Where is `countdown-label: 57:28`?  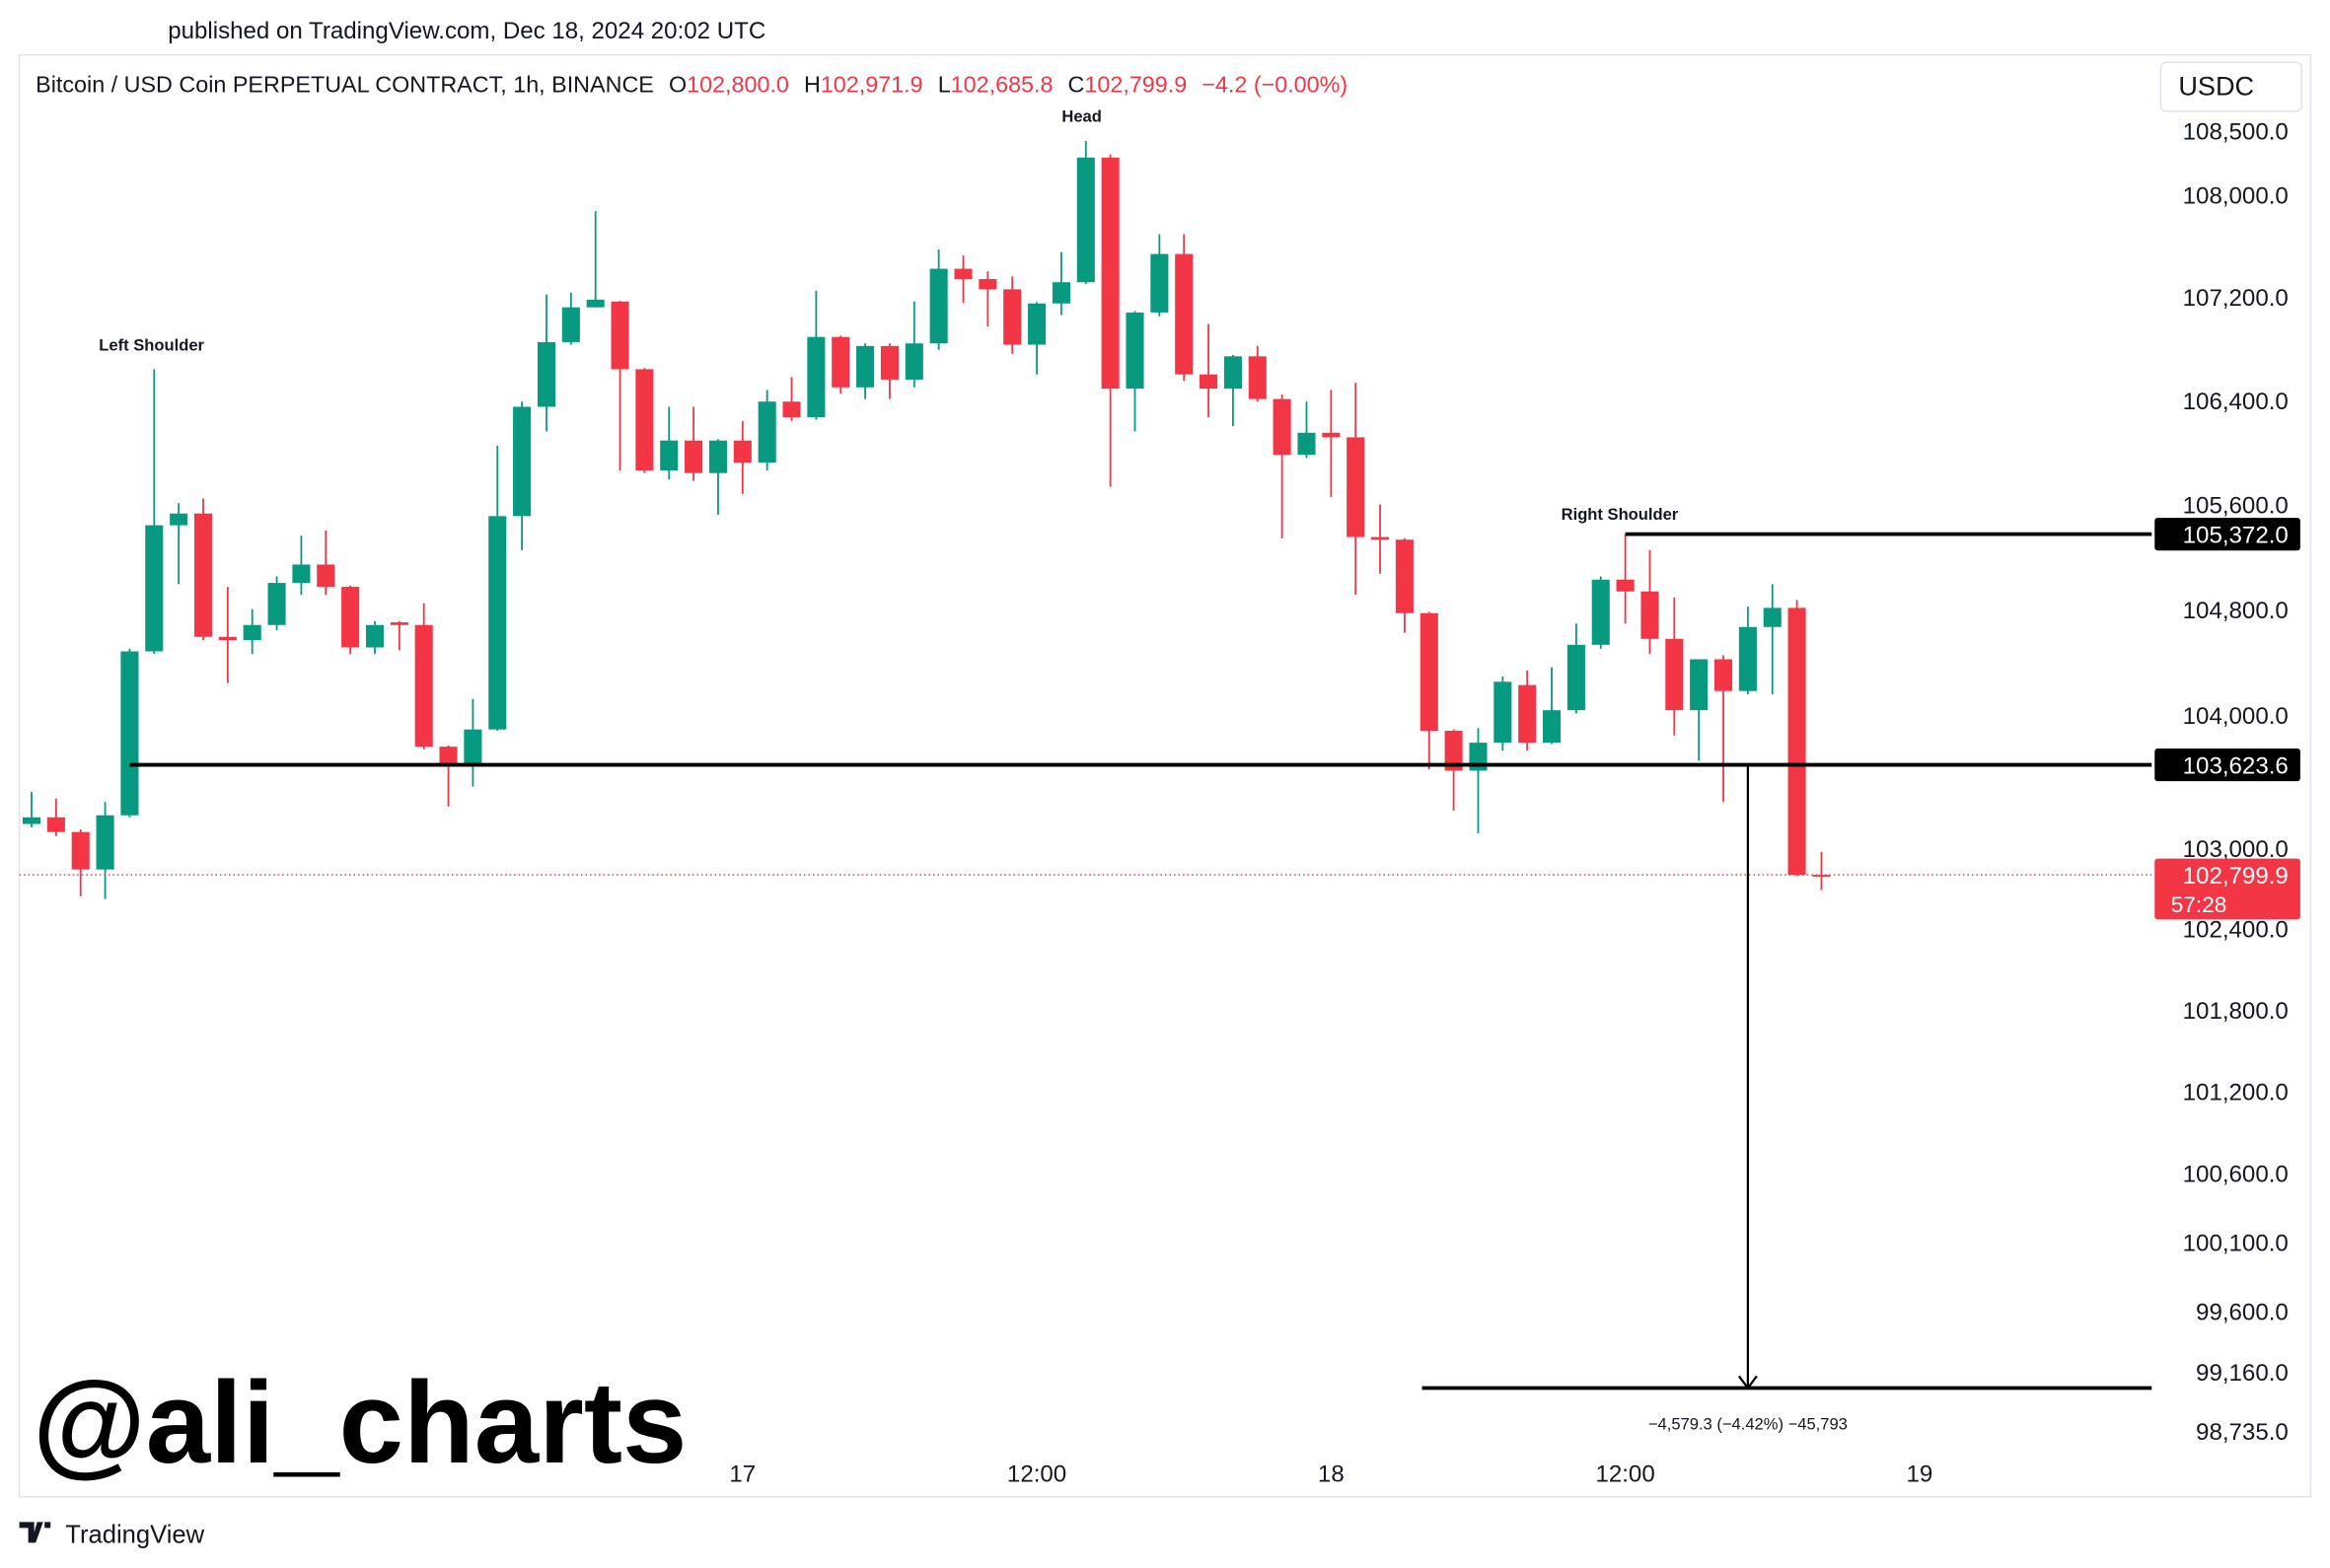
countdown-label: 57:28 is located at coordinates (2199, 904).